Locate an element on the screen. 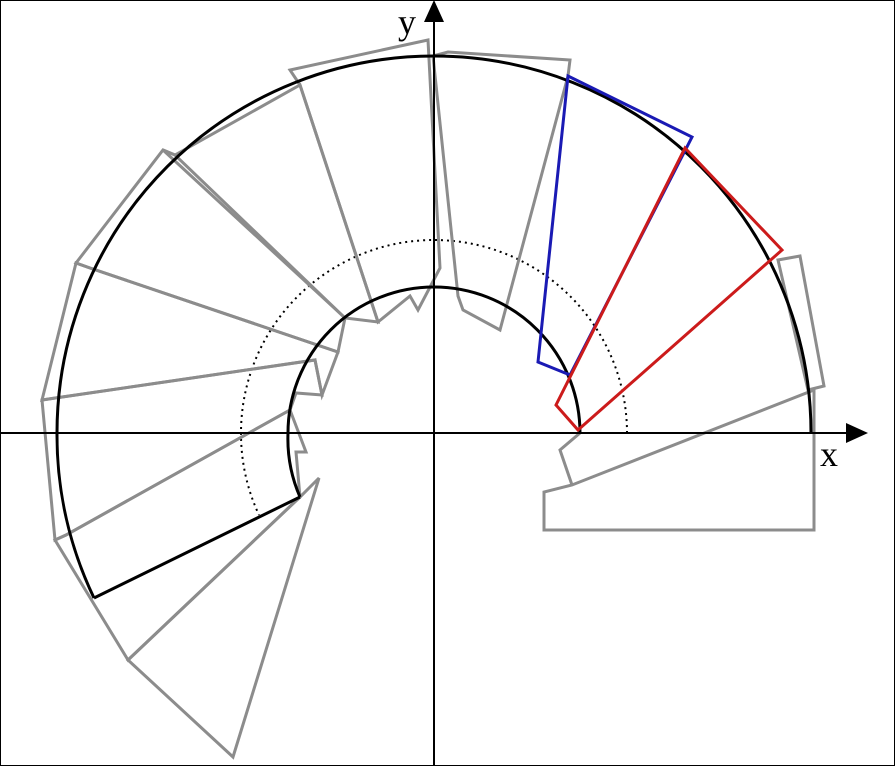 This screenshot has width=895, height=766. y-axis-arrowhead is located at coordinates (434, 11).